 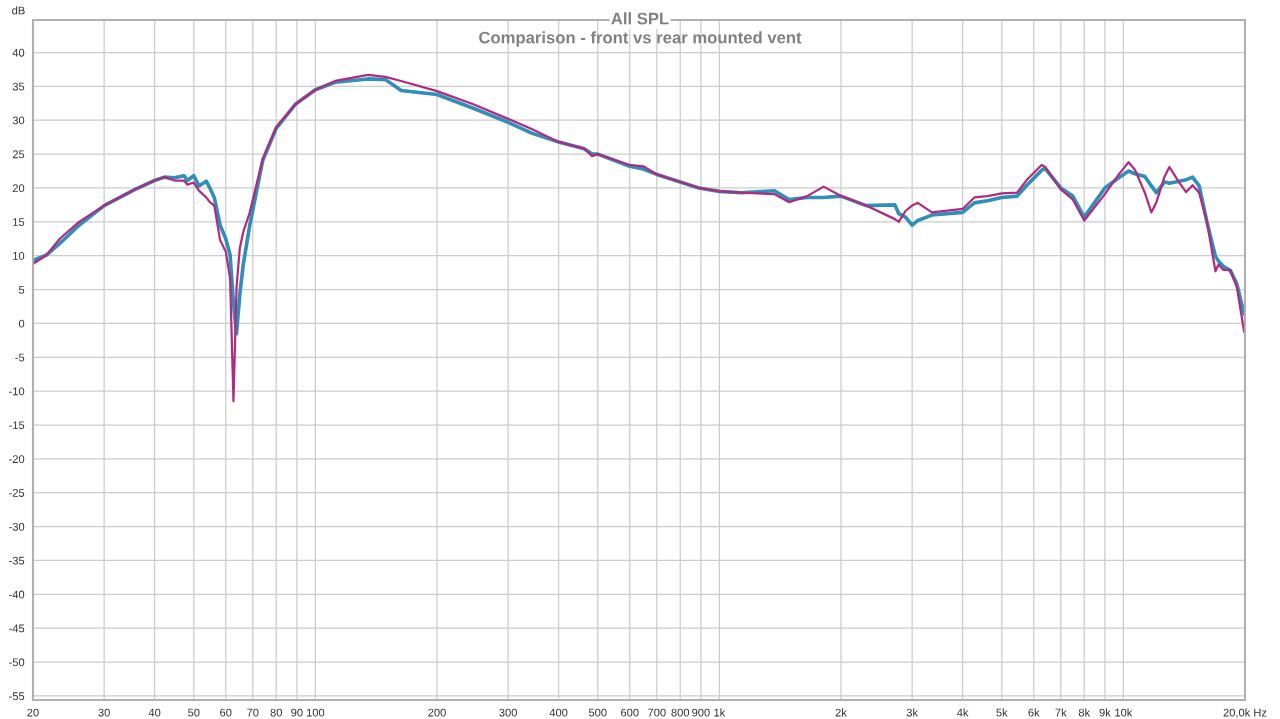 I want to click on x-tick-label: 90, so click(x=297, y=712).